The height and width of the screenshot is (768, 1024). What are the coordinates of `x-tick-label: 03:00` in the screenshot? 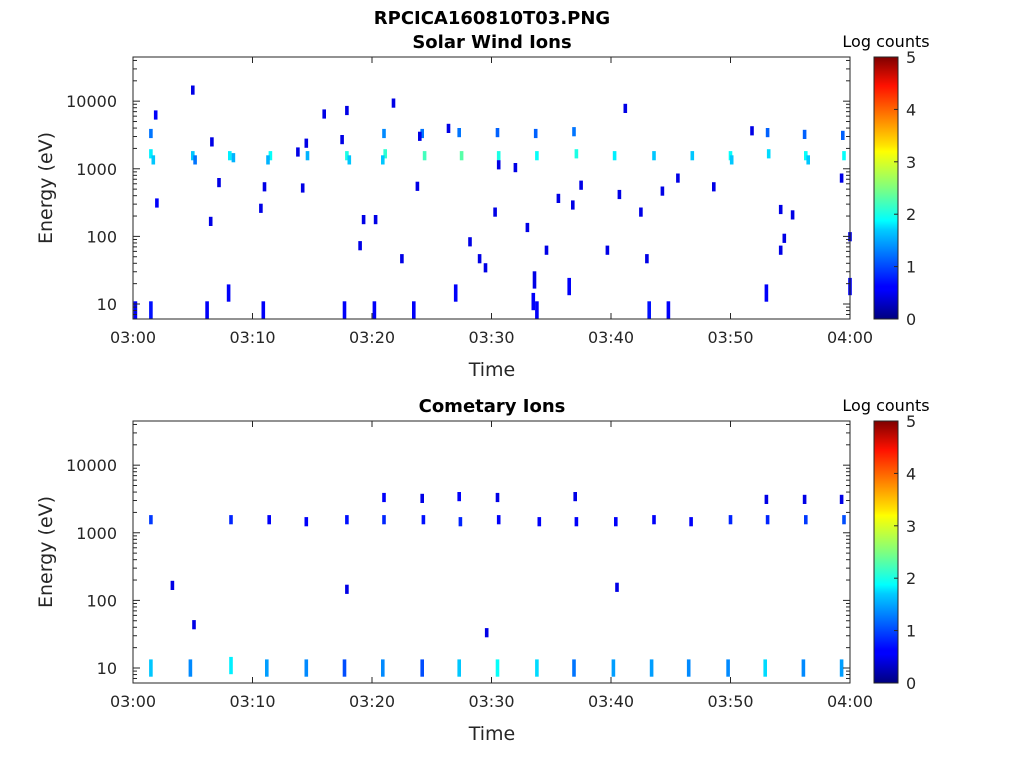 It's located at (133, 337).